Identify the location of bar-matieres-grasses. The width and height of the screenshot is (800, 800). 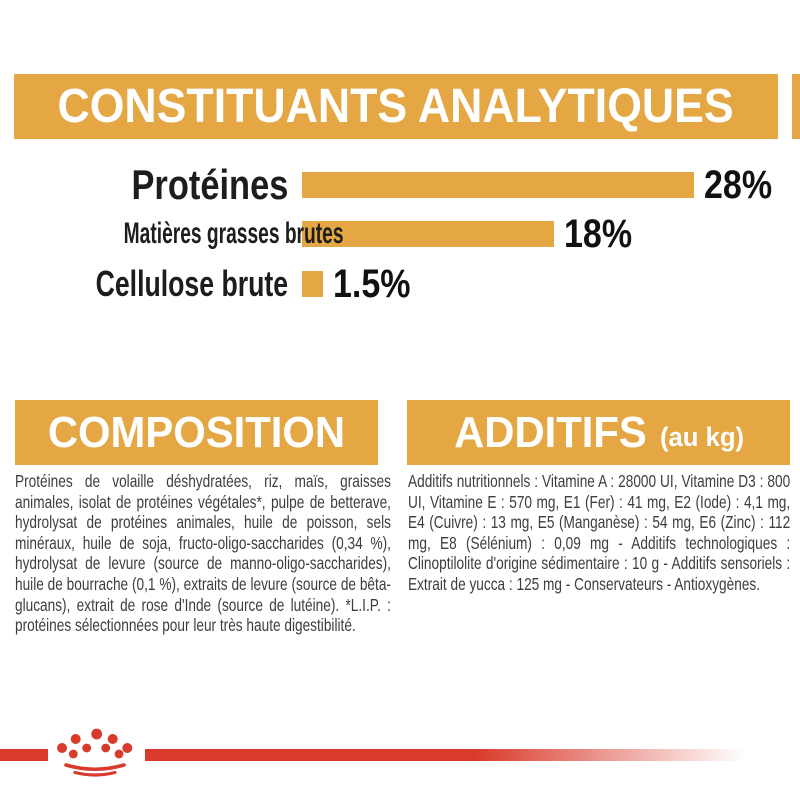
(428, 234).